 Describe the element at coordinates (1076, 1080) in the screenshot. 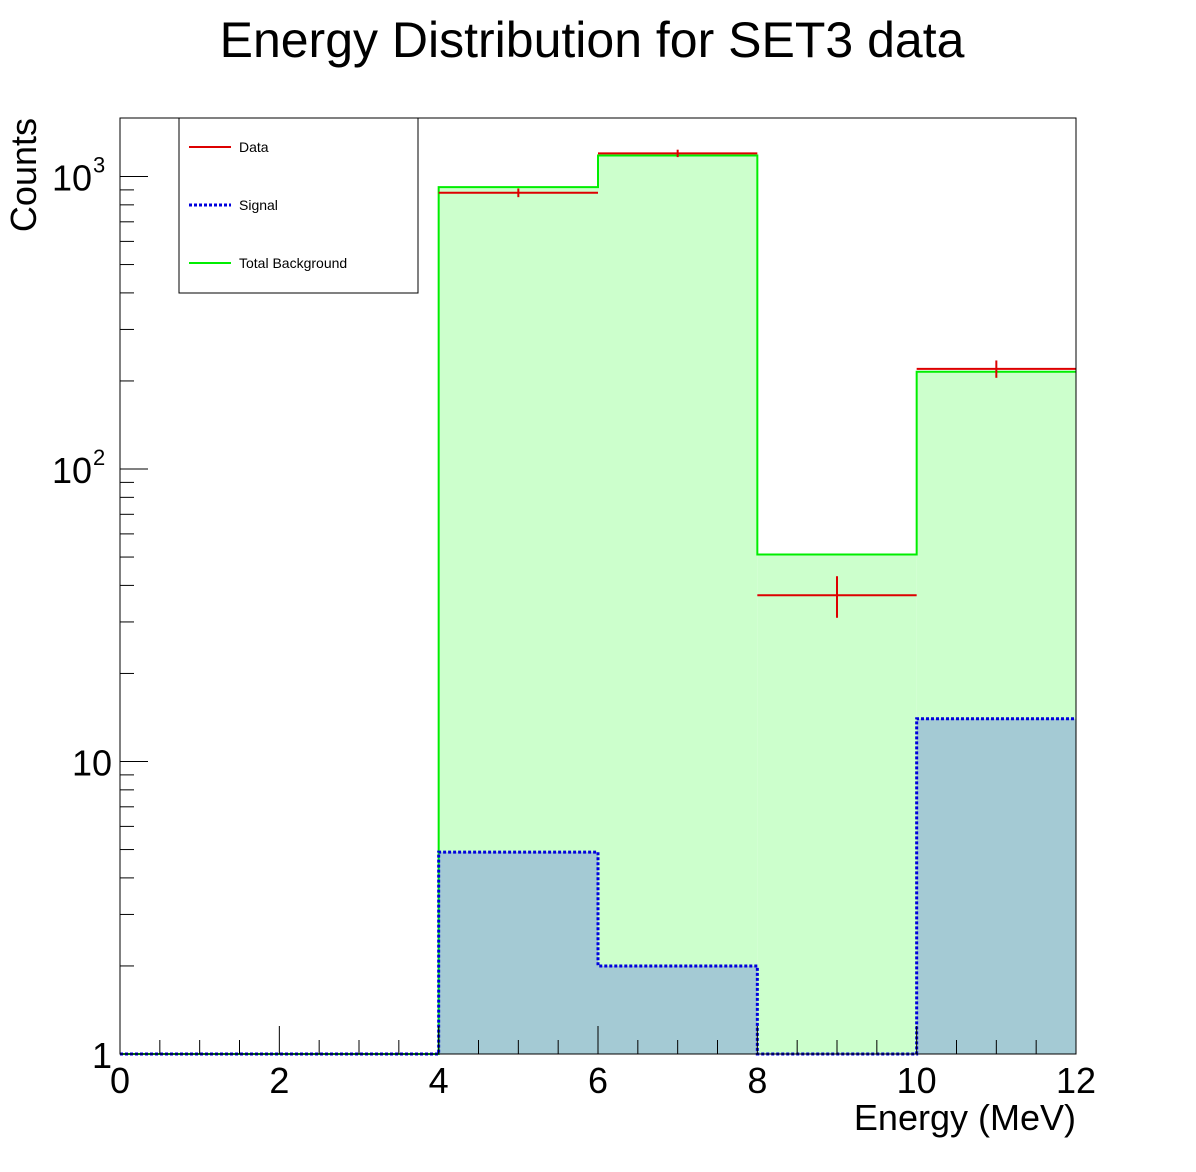

I see `x-tick-label: 12` at that location.